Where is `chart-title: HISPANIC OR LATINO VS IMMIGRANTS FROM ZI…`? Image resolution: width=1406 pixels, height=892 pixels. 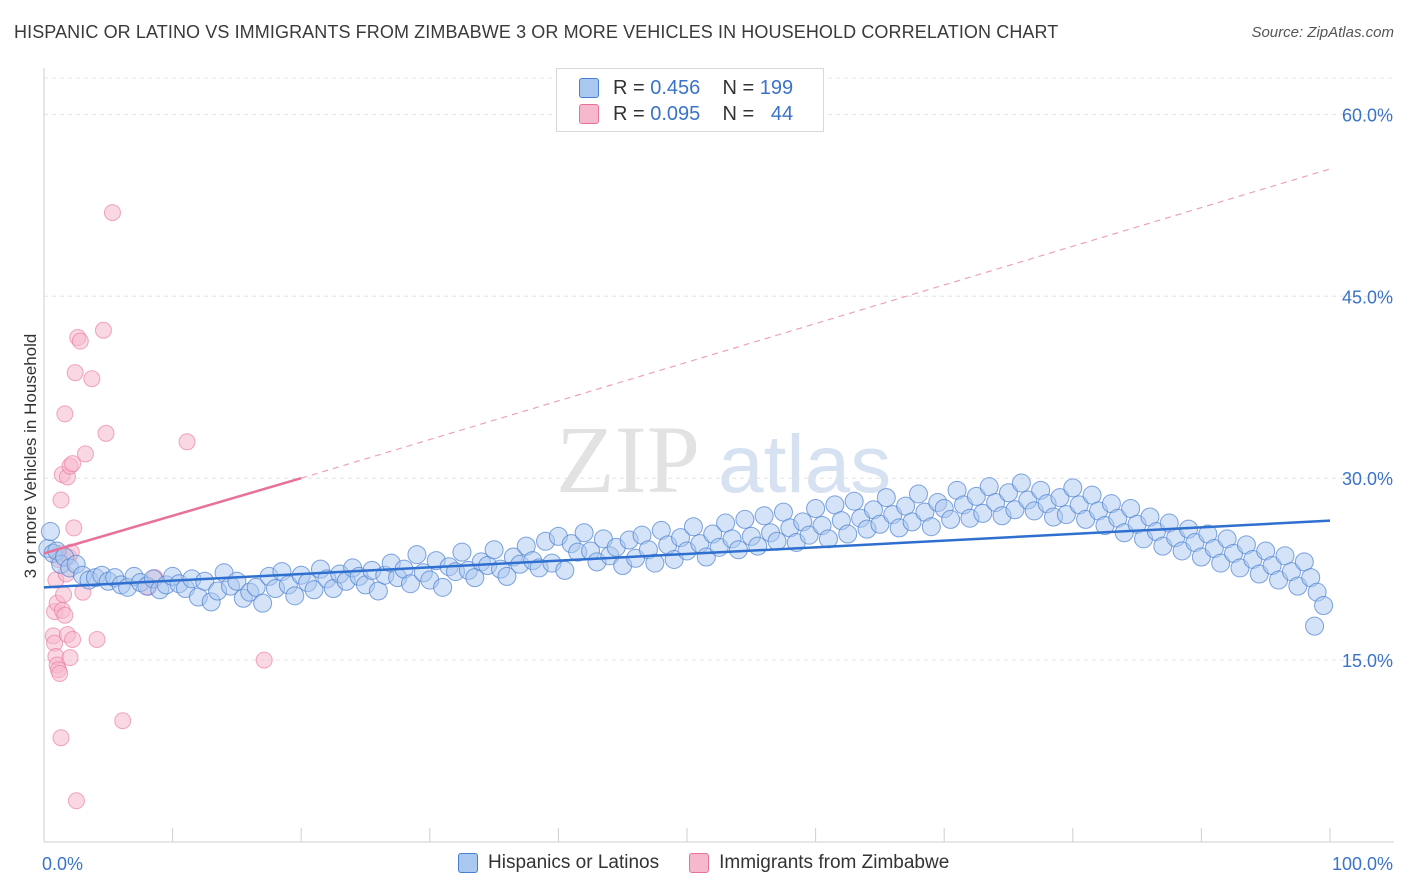
chart-title: HISPANIC OR LATINO VS IMMIGRANTS FROM ZI… is located at coordinates (536, 32).